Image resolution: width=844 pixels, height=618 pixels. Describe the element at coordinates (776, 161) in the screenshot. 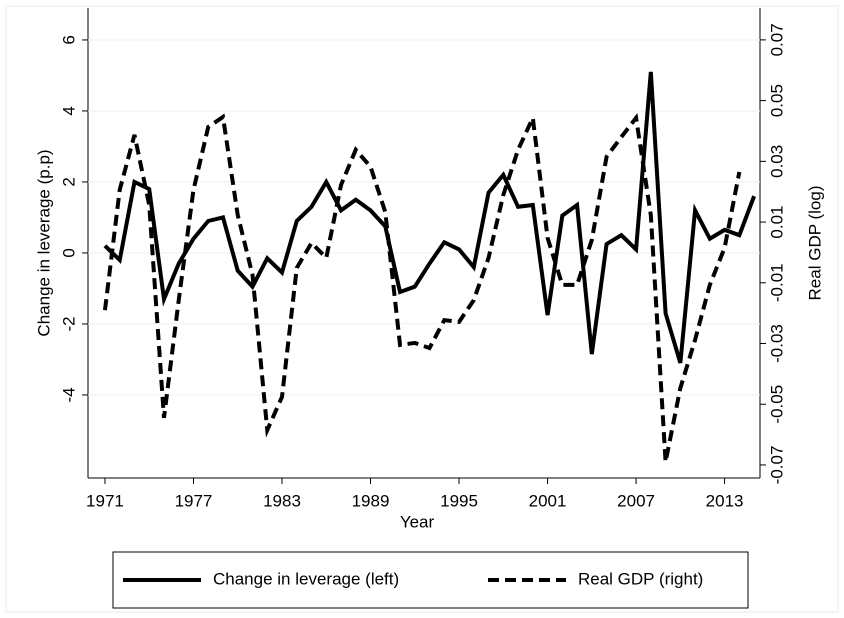

I see `y2-tick-label: 0.03` at that location.